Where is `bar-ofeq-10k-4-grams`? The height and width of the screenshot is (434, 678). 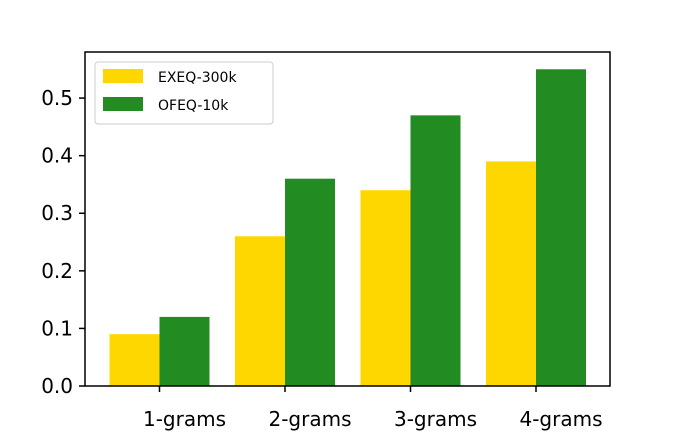
bar-ofeq-10k-4-grams is located at coordinates (561, 227).